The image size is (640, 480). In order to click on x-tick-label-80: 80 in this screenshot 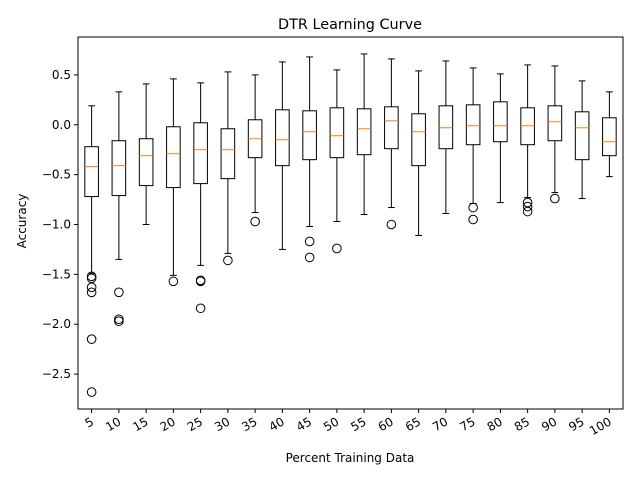, I will do `click(495, 424)`.